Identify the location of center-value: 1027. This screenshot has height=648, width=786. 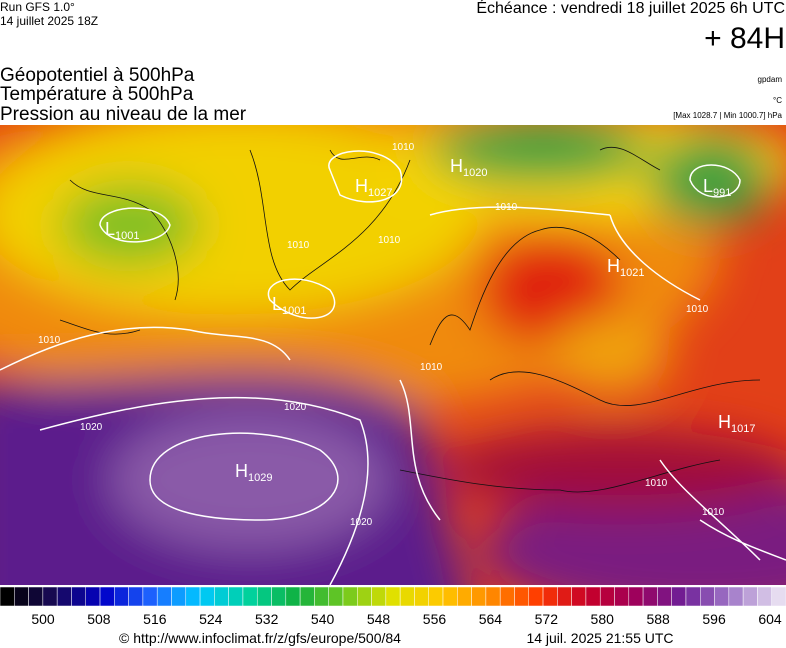
(380, 193).